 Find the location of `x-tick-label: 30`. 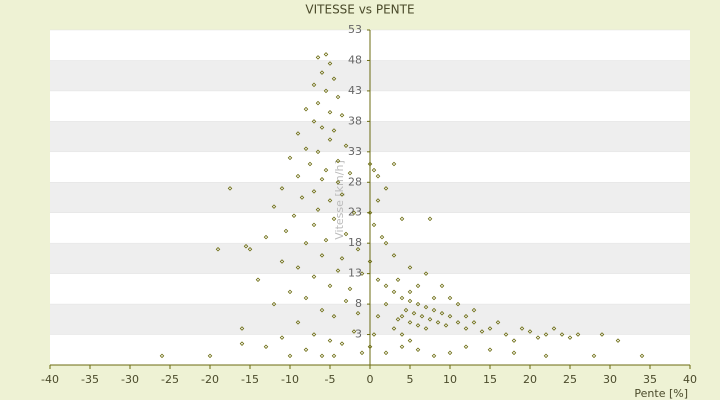

x-tick-label: 30 is located at coordinates (610, 379).